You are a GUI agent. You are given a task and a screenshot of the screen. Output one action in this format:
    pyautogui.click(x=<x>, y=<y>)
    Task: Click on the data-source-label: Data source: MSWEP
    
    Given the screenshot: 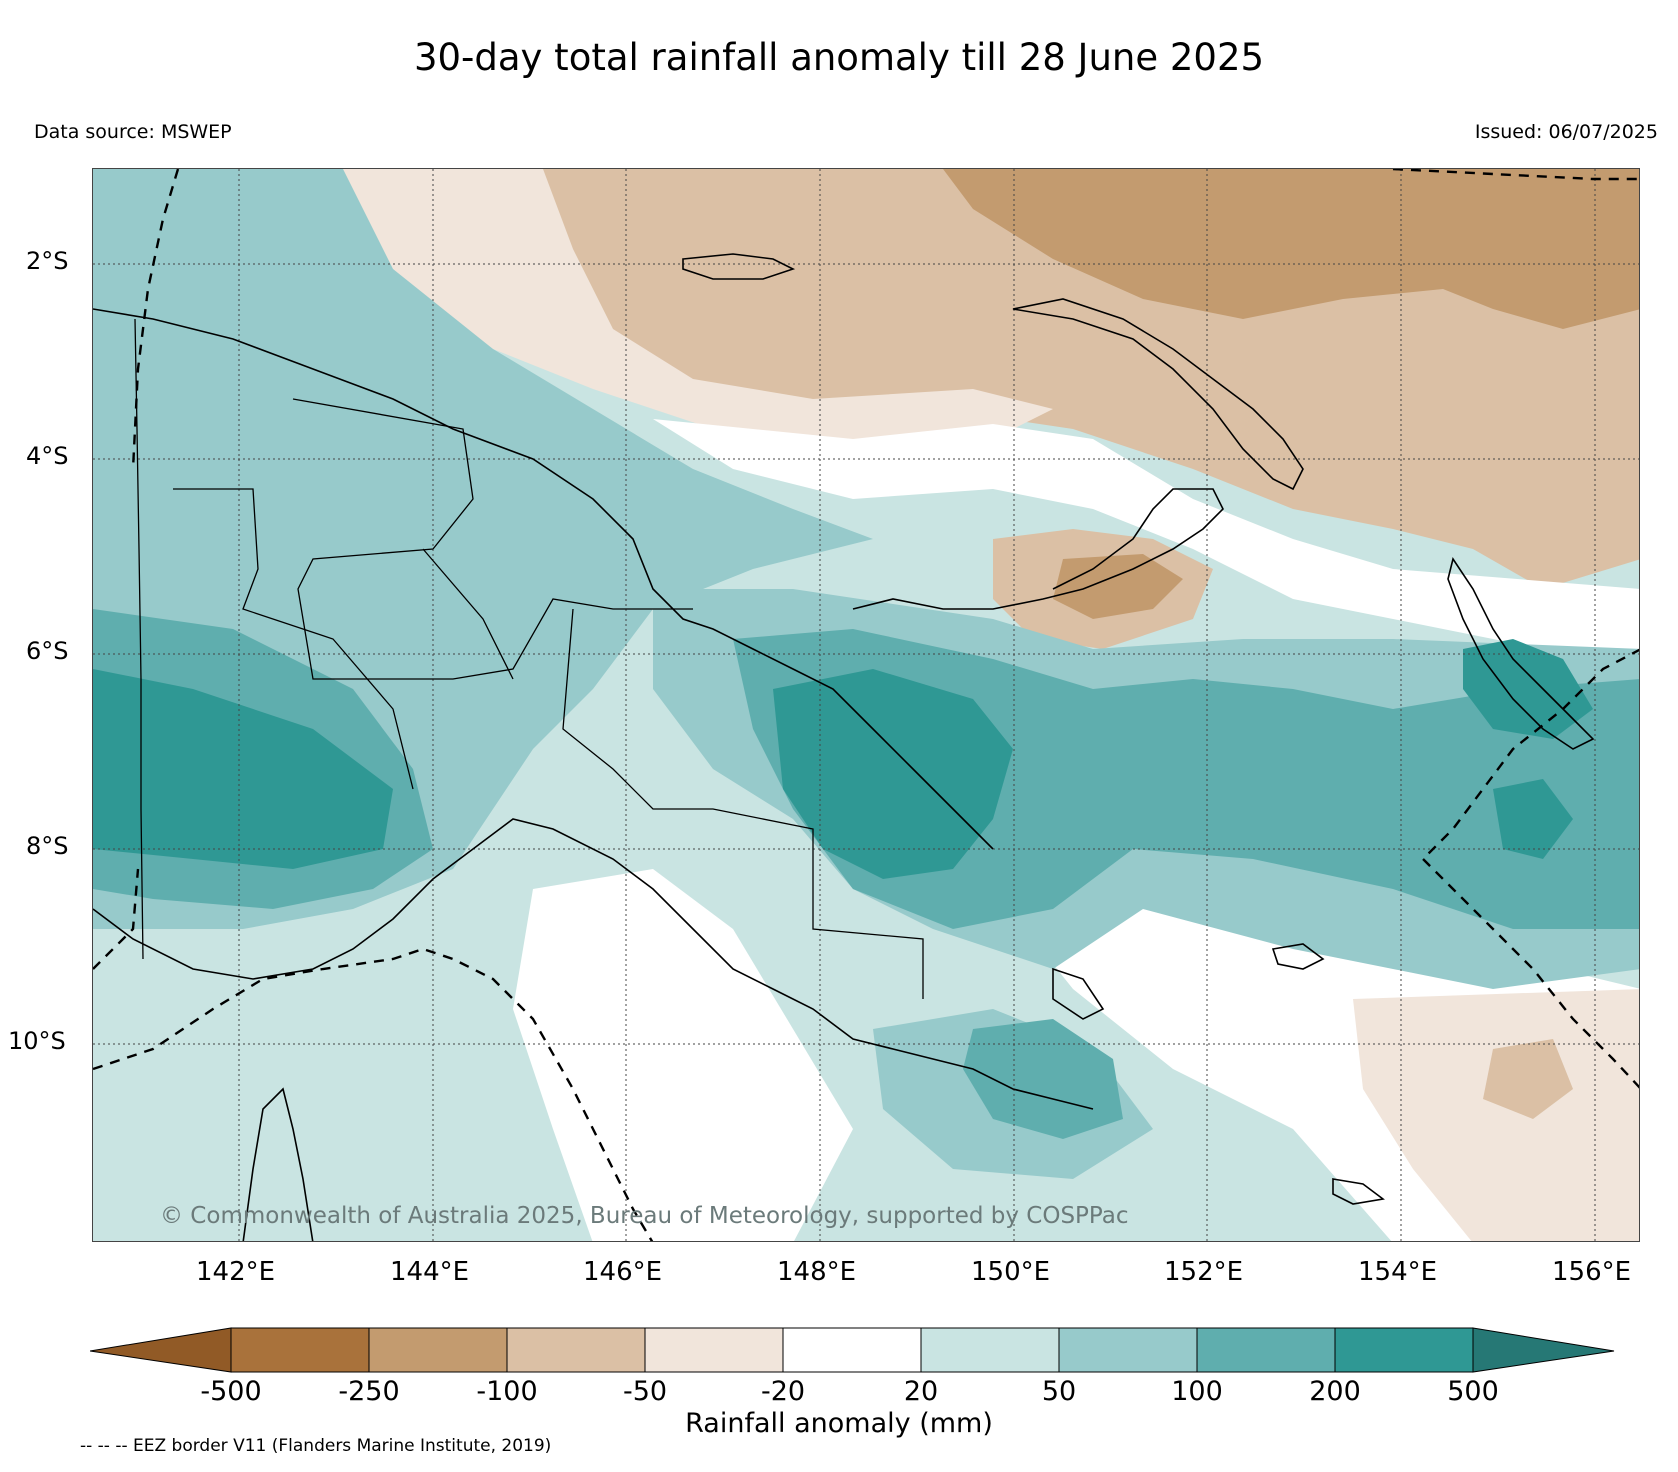 What is the action you would take?
    pyautogui.click(x=133, y=132)
    